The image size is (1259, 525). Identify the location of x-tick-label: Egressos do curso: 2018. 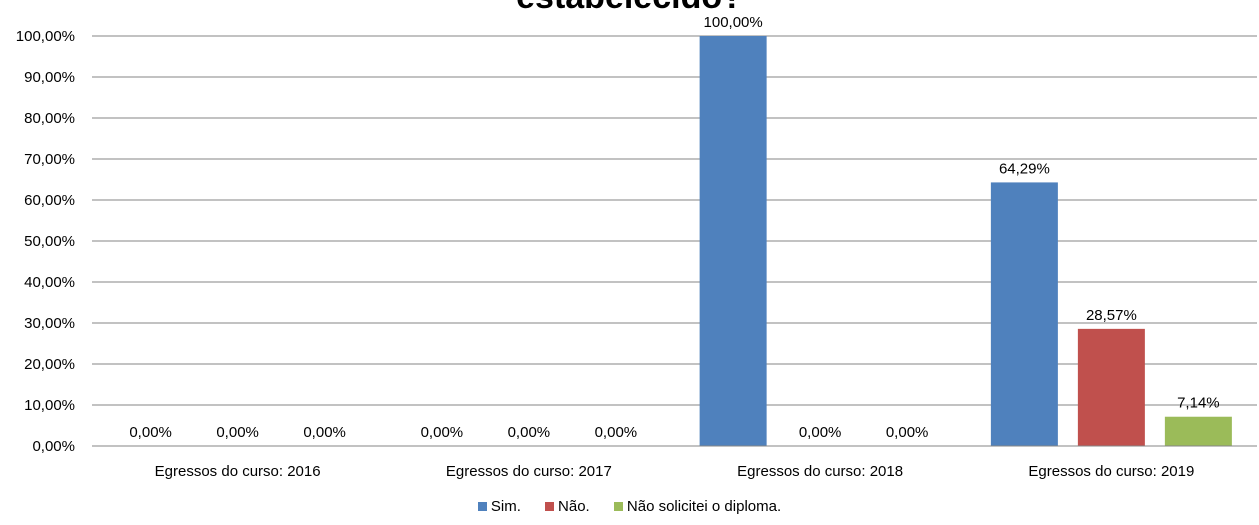
(820, 471).